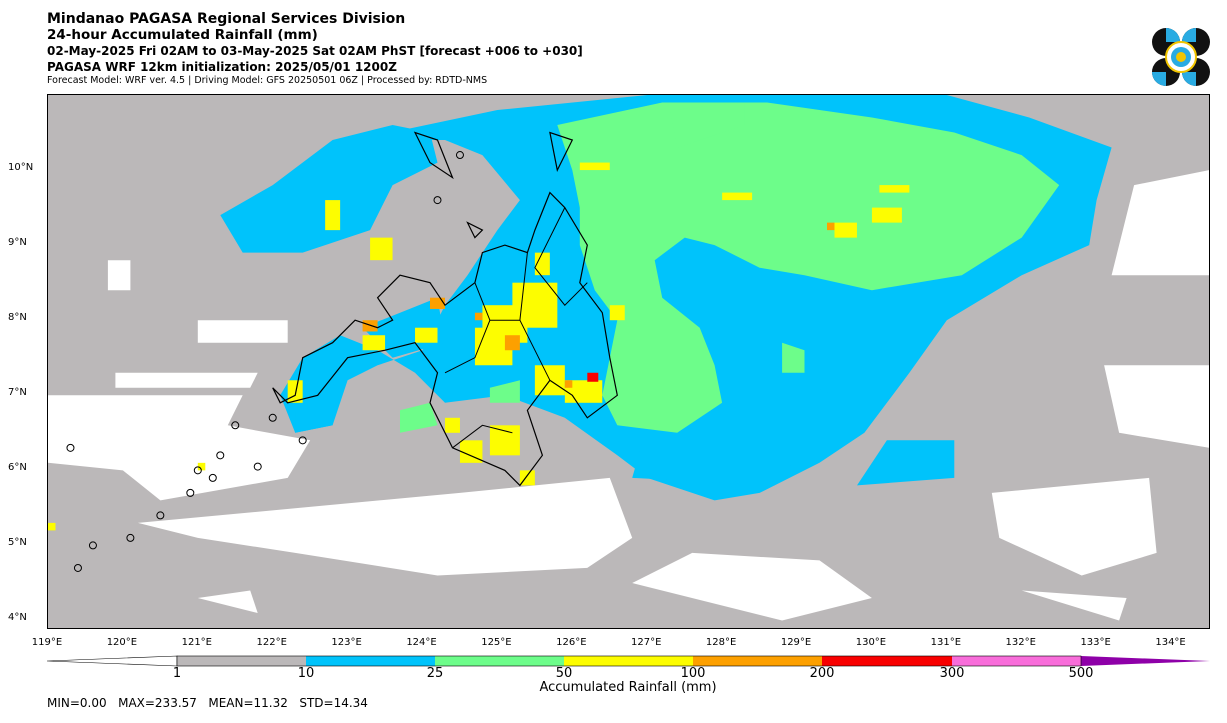 Image resolution: width=1227 pixels, height=723 pixels. I want to click on lat-tick-label: 6°N, so click(17, 468).